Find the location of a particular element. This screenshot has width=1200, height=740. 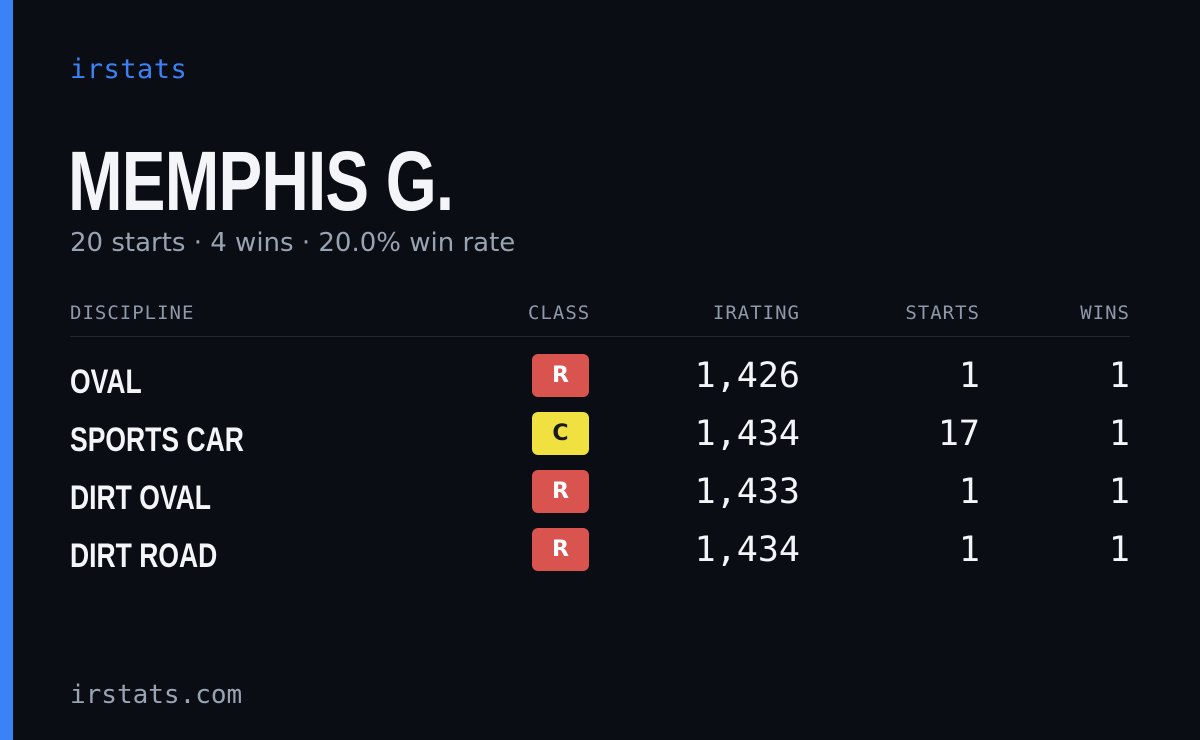

header-class: CLASS is located at coordinates (559, 313).